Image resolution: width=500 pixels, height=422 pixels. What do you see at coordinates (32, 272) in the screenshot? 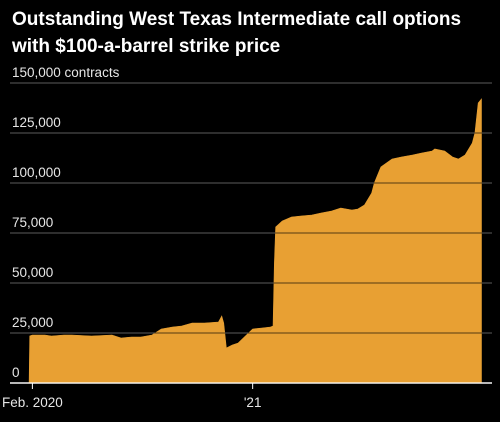
I see `y-tick-label: 50,000` at bounding box center [32, 272].